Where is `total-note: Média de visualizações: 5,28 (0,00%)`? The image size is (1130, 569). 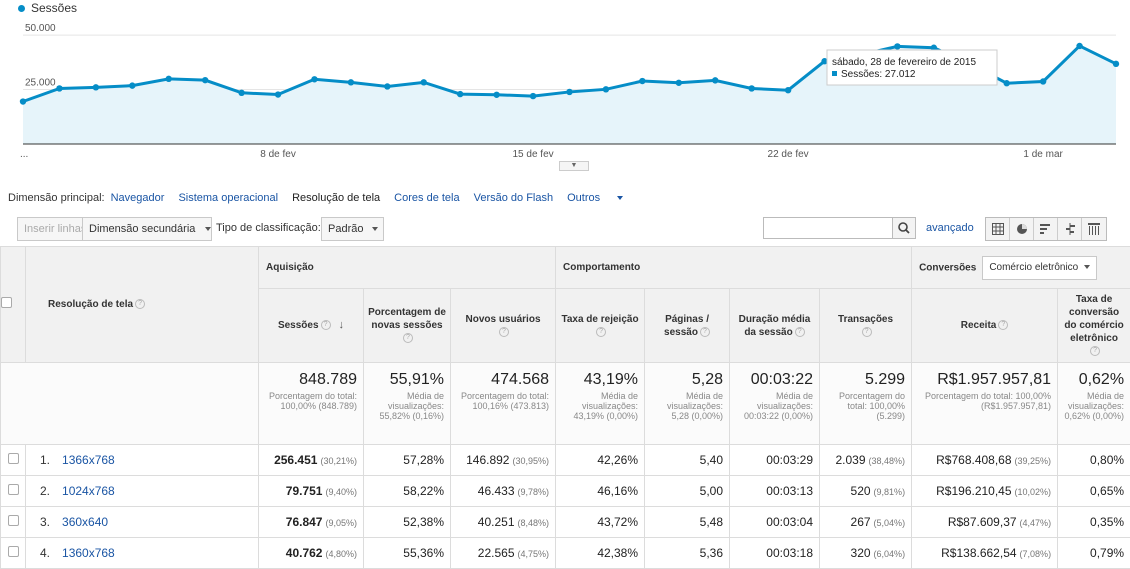
total-note: Média de visualizações: 5,28 (0,00%) is located at coordinates (695, 406).